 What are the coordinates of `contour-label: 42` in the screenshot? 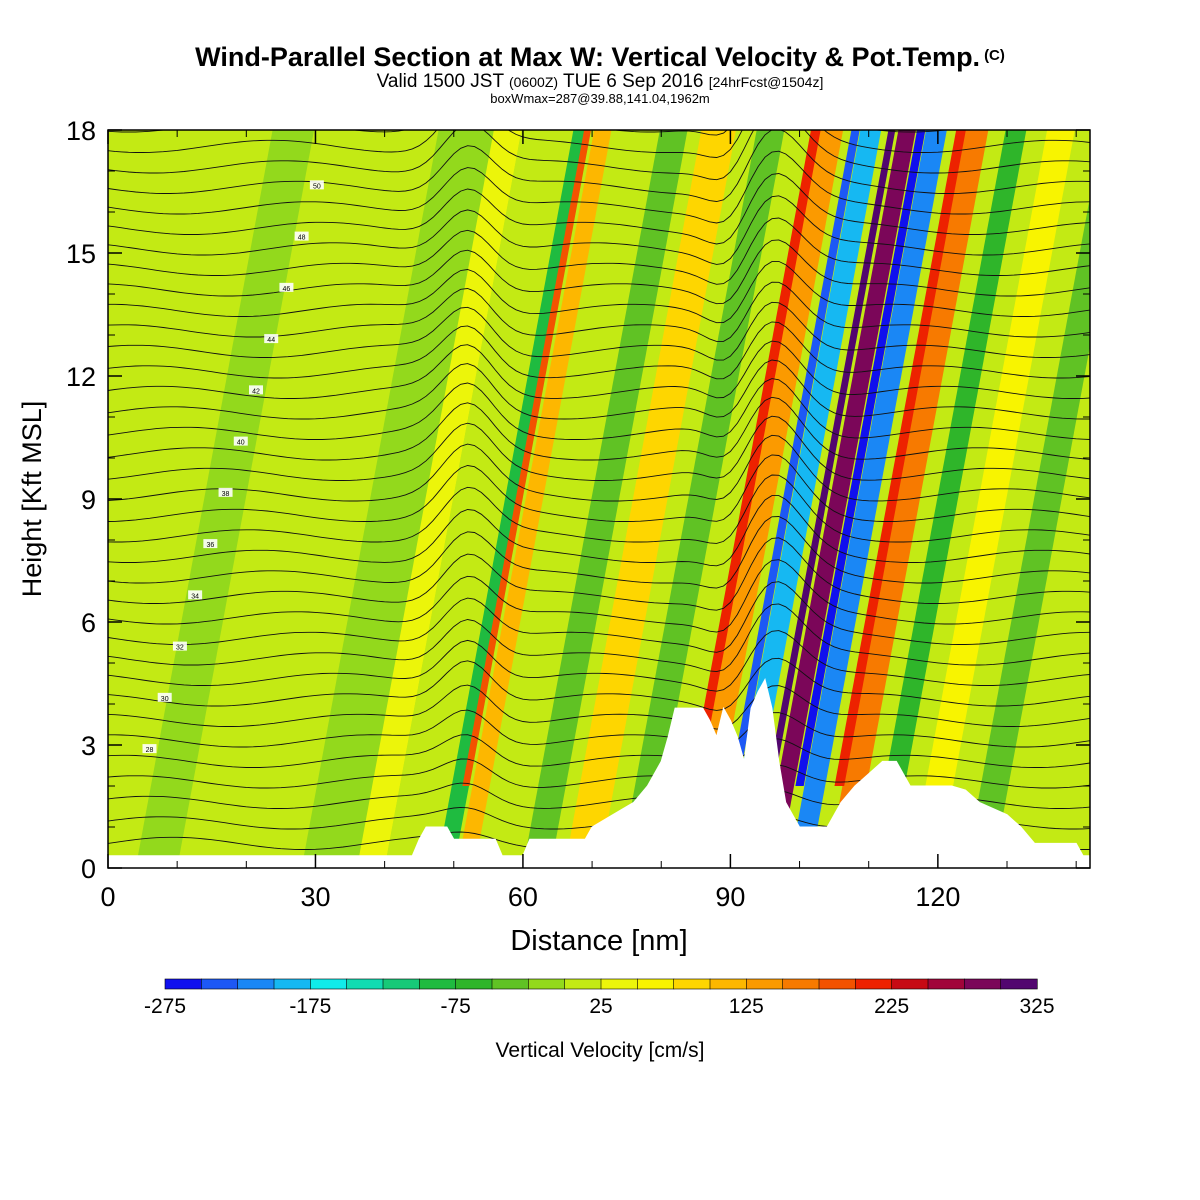 It's located at (256, 391).